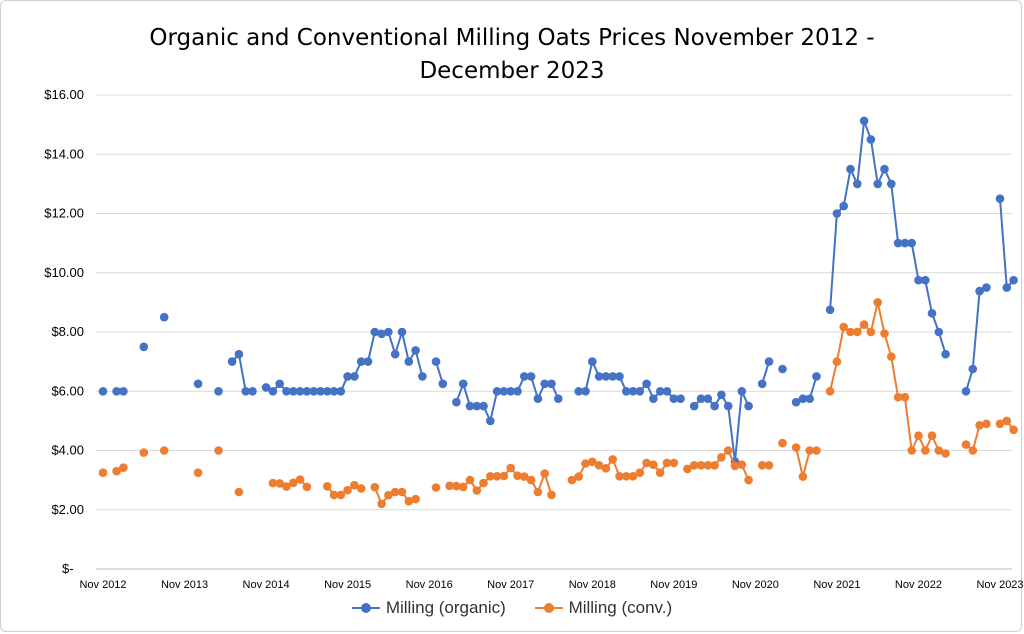  Describe the element at coordinates (429, 585) in the screenshot. I see `x-tick-label: Nov 2016` at that location.